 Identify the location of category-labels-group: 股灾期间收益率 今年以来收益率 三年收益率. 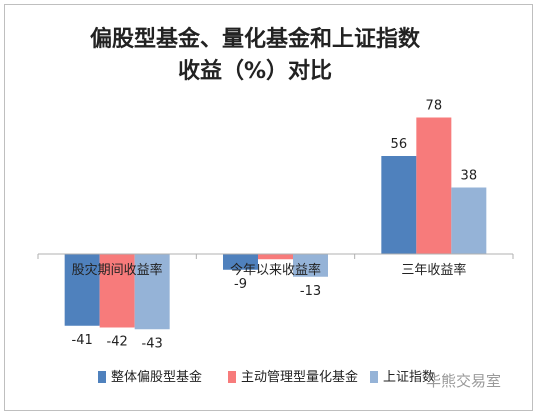
(269, 270).